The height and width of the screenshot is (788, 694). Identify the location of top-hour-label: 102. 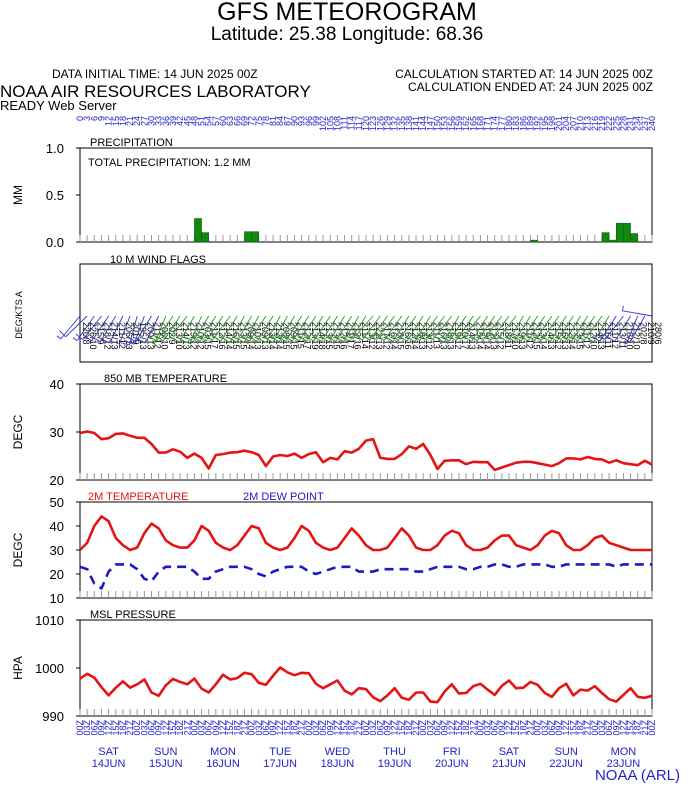
(323, 123).